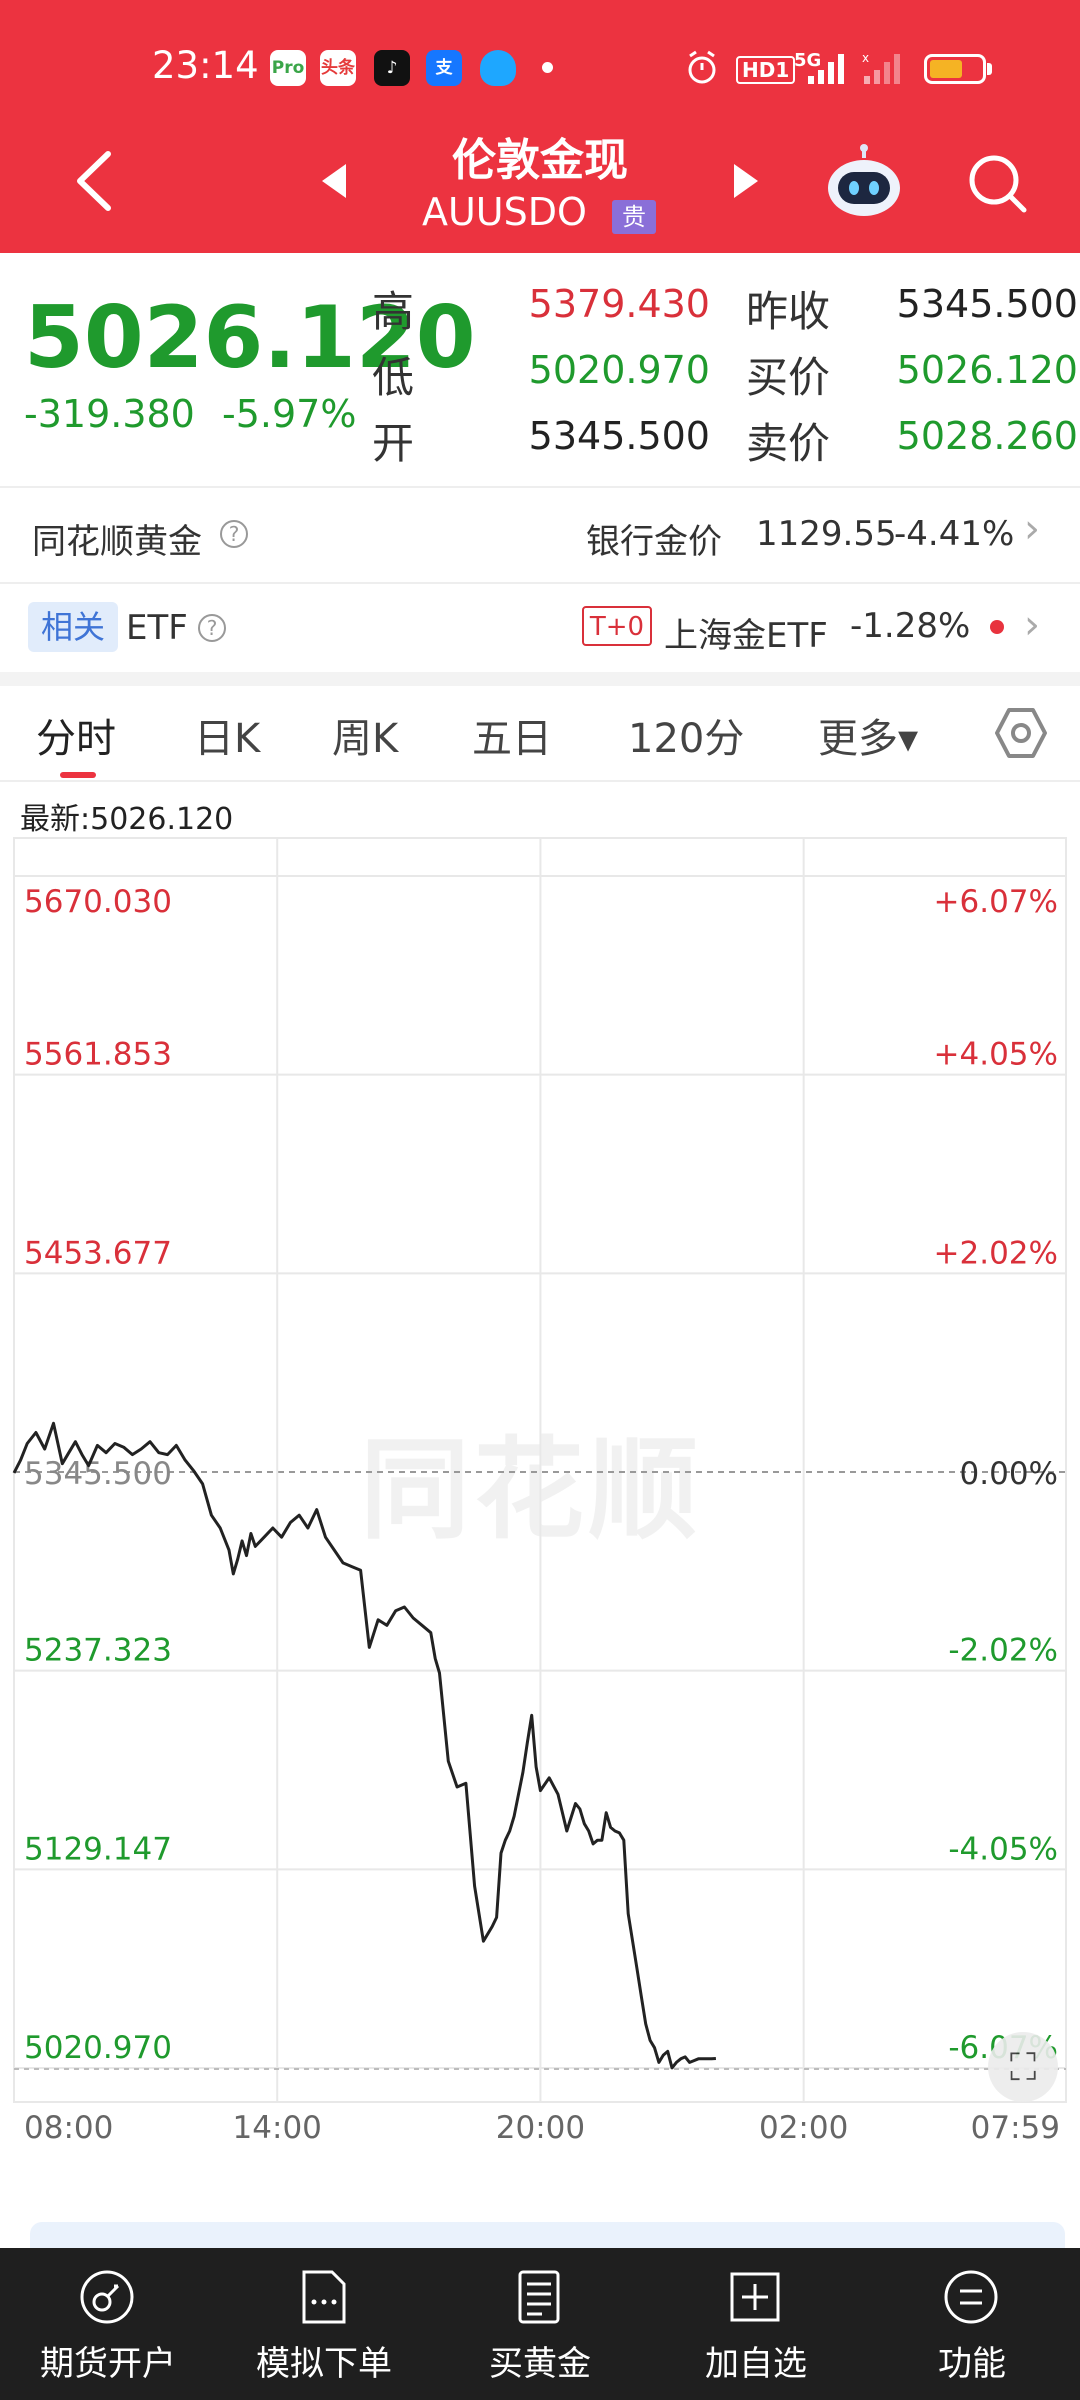 This screenshot has width=1080, height=2400. What do you see at coordinates (157, 628) in the screenshot?
I see `etf-label: ETF` at bounding box center [157, 628].